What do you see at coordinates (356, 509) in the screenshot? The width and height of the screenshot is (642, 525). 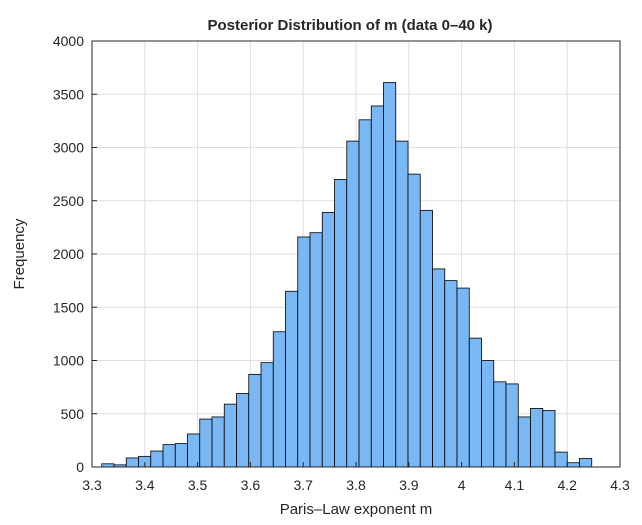 I see `x-axis-label: Paris–Law exponent m` at bounding box center [356, 509].